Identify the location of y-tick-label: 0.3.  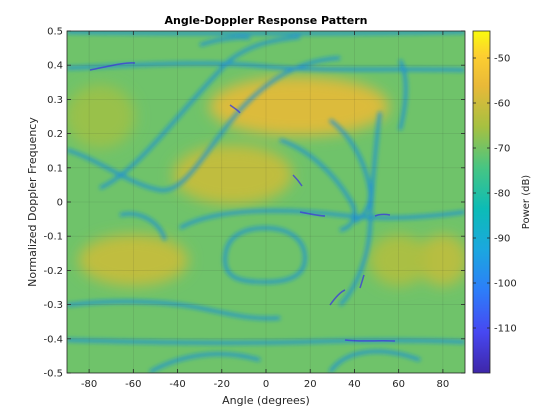
(55, 100).